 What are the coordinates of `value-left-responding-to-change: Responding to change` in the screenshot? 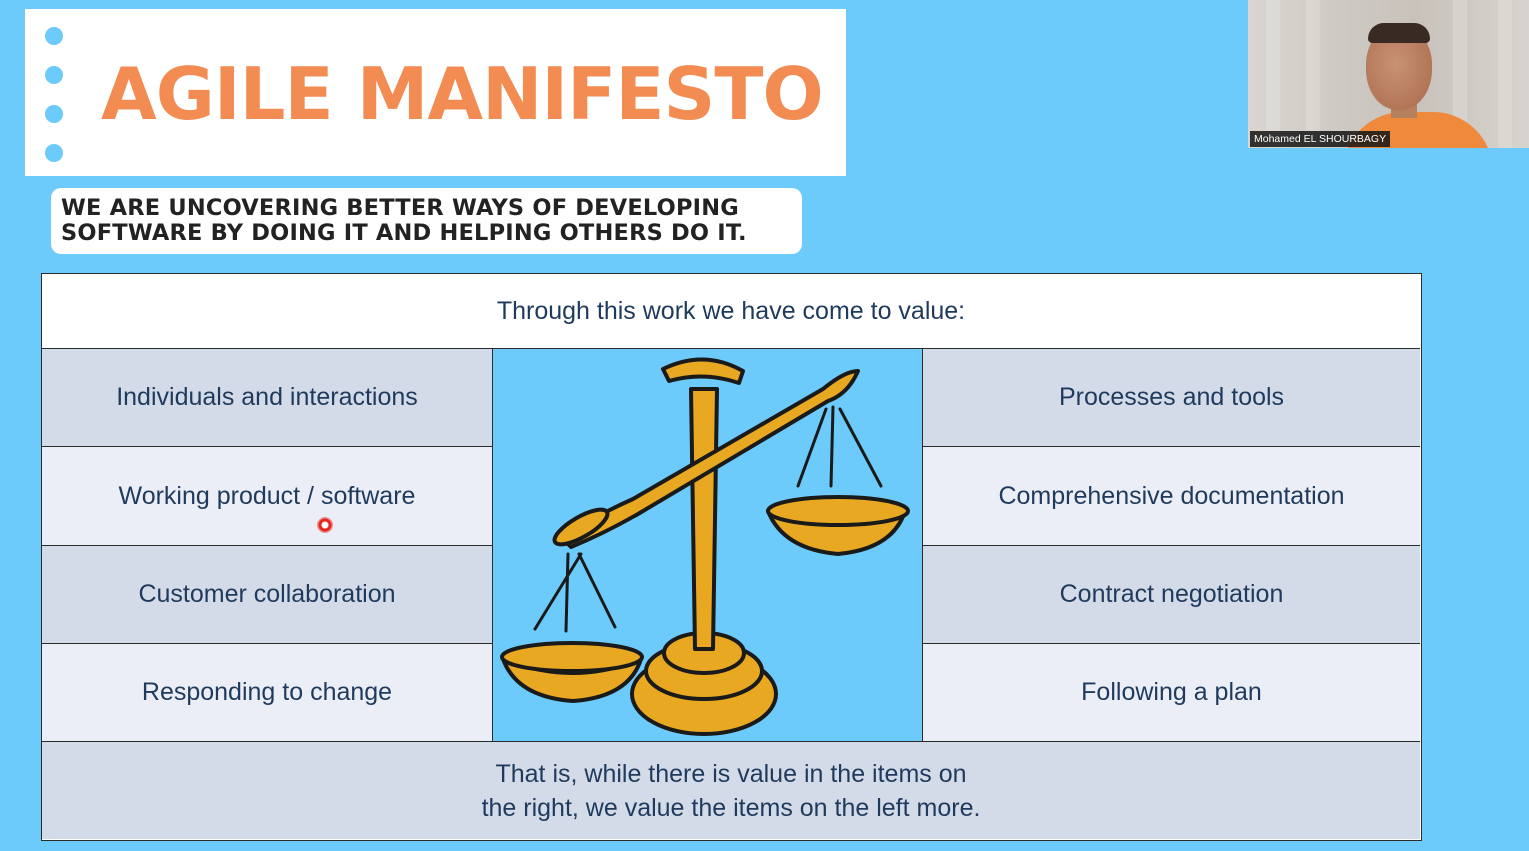 It's located at (267, 693).